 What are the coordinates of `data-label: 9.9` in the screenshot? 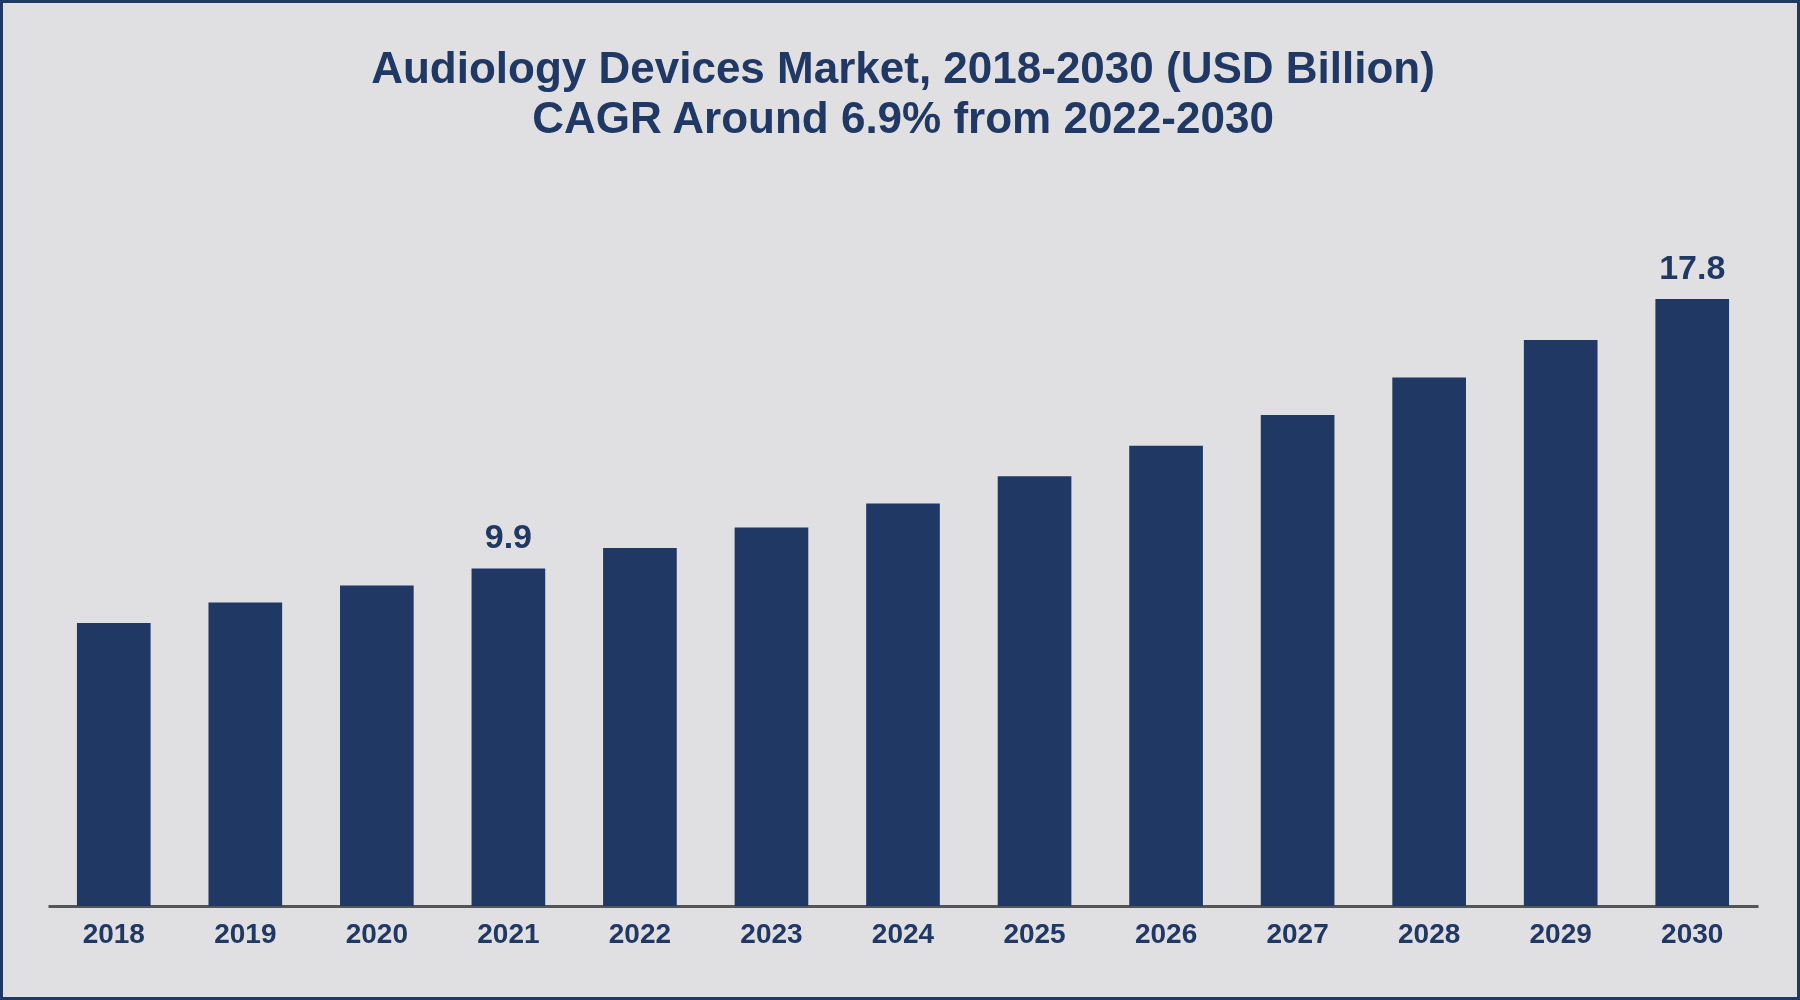 It's located at (508, 536).